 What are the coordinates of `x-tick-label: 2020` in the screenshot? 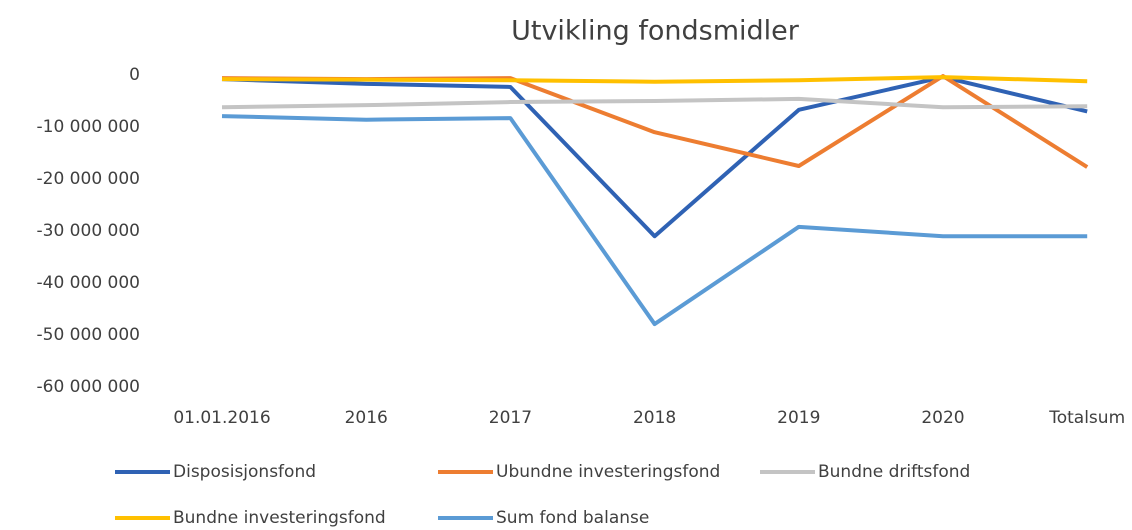 It's located at (942, 418).